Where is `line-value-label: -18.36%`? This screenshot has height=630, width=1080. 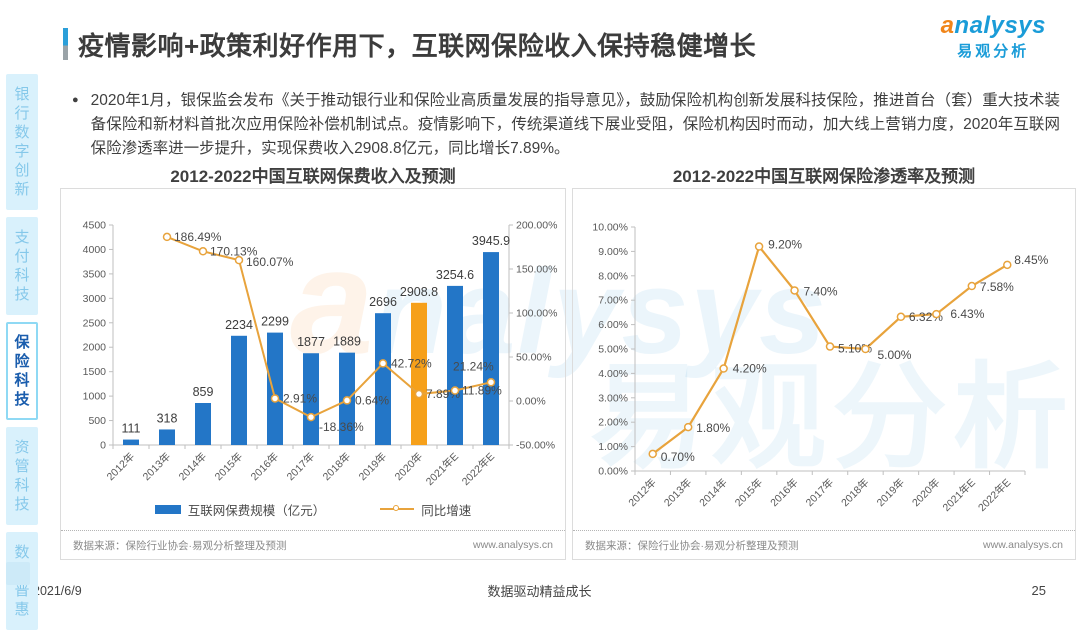
line-value-label: -18.36% is located at coordinates (341, 427).